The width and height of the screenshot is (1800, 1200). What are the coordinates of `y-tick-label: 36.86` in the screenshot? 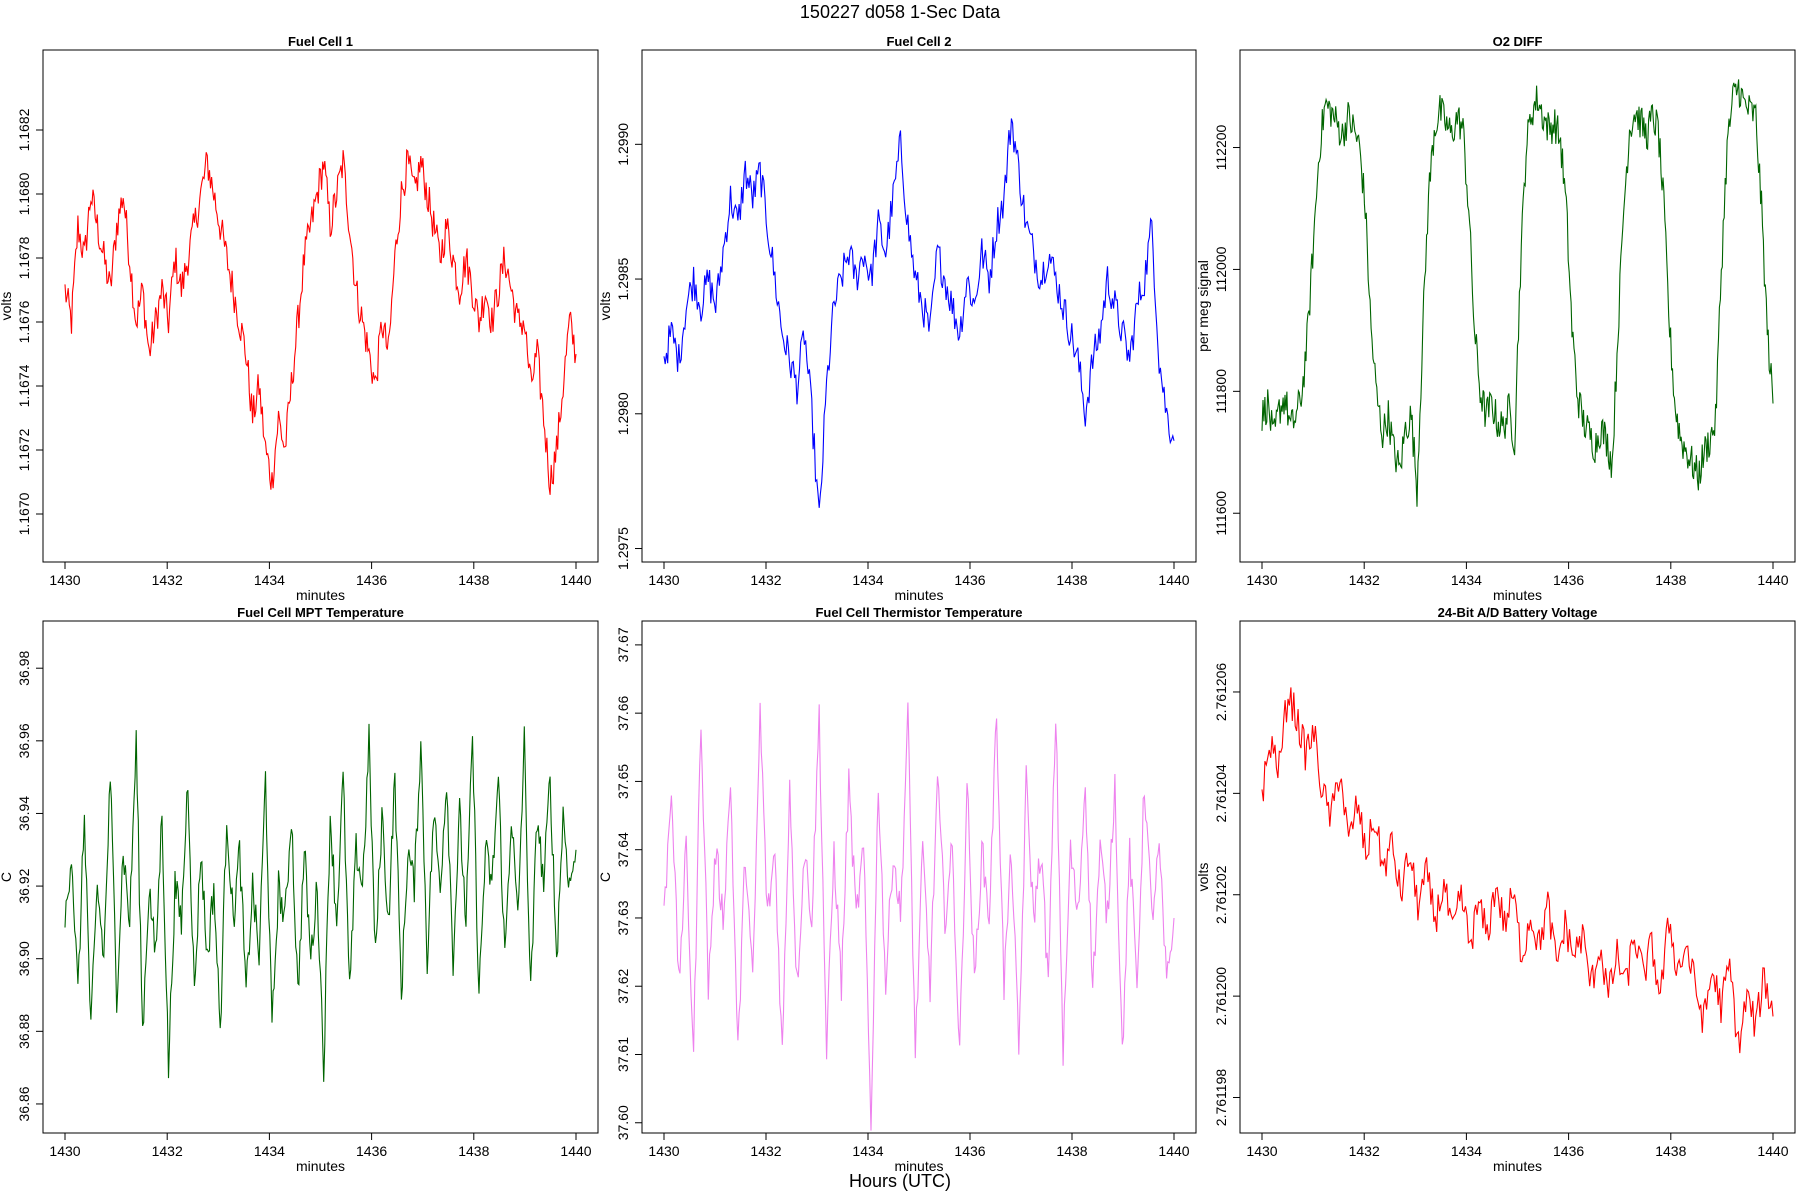 It's located at (24, 1103).